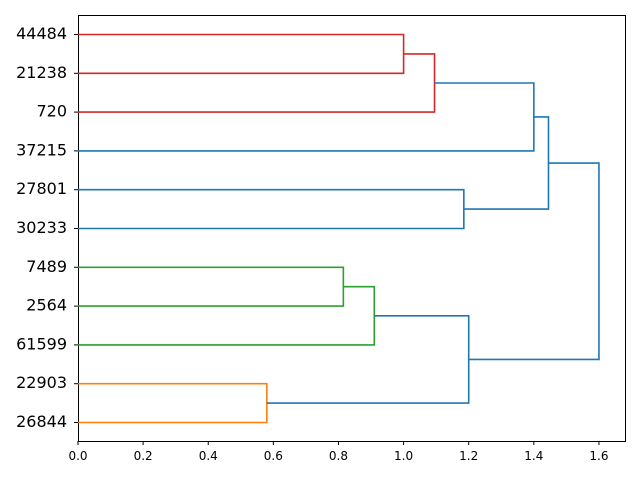 Image resolution: width=640 pixels, height=480 pixels. Describe the element at coordinates (41, 382) in the screenshot. I see `leaf-label-22903: 22903` at that location.